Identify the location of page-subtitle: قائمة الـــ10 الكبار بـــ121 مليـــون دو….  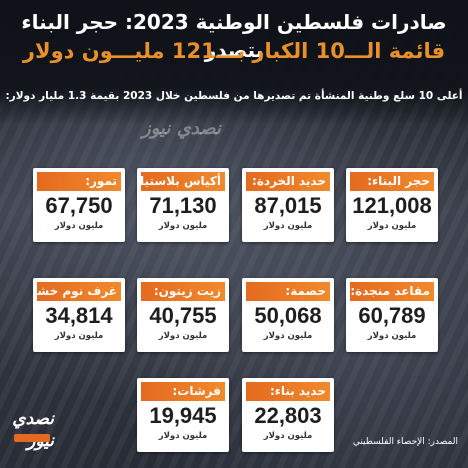
(234, 51).